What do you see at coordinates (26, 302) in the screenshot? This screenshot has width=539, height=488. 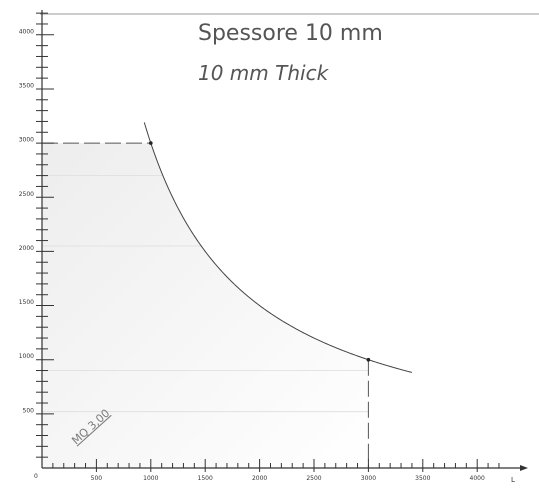 I see `y-tick-label: 1500` at bounding box center [26, 302].